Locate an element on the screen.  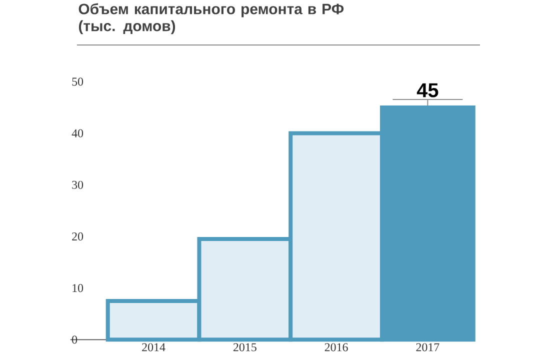
y-tick-label: 10 is located at coordinates (78, 288).